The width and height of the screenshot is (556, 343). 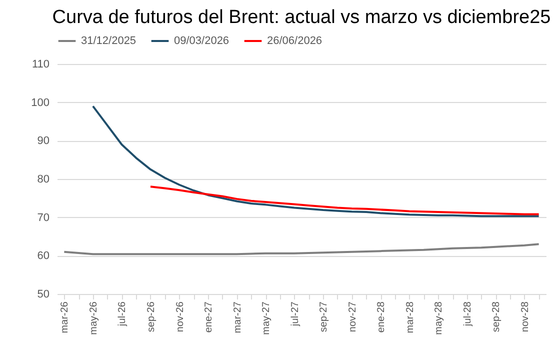 I want to click on x-tick-label: nov-27, so click(x=352, y=316).